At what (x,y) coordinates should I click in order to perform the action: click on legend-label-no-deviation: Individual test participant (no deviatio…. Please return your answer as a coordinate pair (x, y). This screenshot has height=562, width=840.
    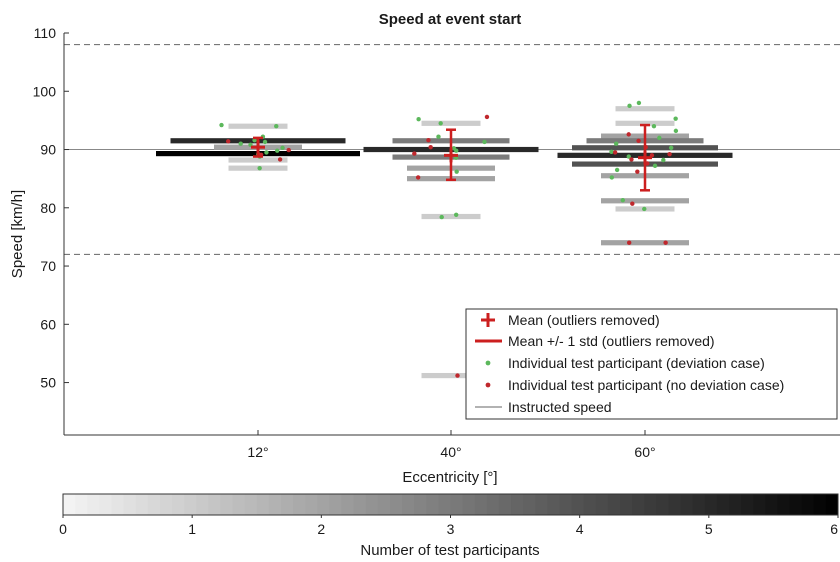
    Looking at the image, I should click on (646, 385).